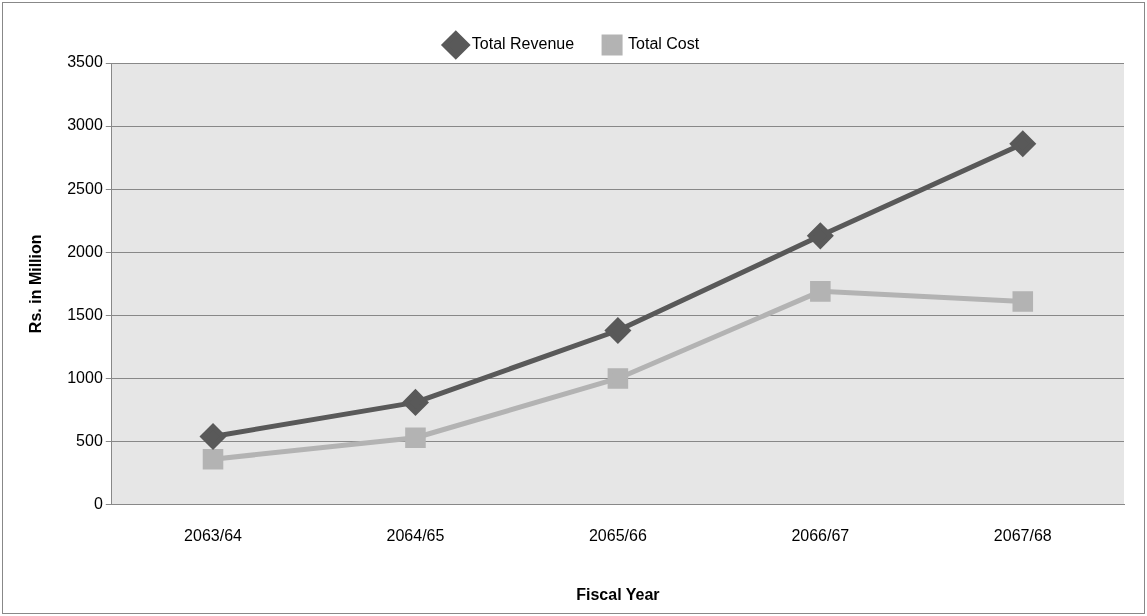 The height and width of the screenshot is (616, 1147). I want to click on y-tick-label: 500, so click(89, 440).